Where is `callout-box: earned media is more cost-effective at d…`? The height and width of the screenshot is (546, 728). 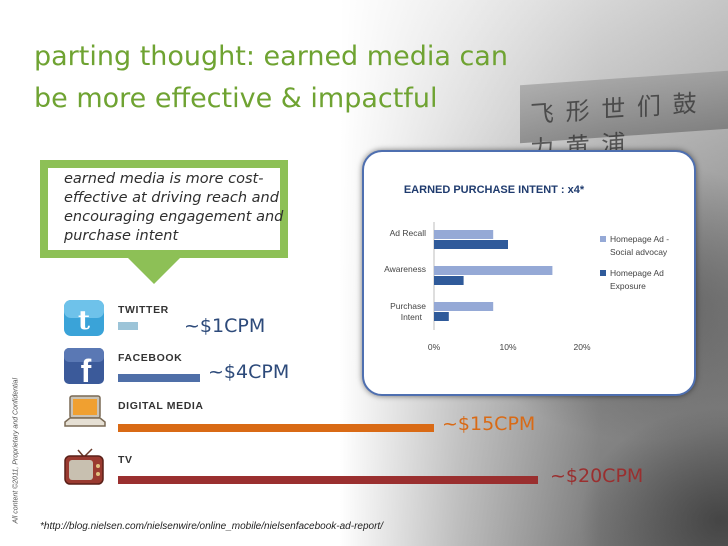
callout-box: earned media is more cost-effective at d… is located at coordinates (164, 209).